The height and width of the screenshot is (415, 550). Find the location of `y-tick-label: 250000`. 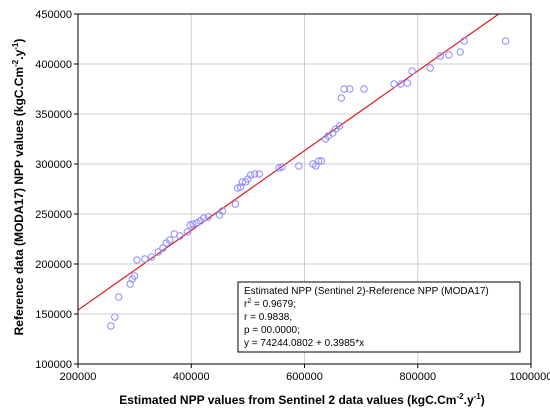

y-tick-label: 250000 is located at coordinates (53, 215).